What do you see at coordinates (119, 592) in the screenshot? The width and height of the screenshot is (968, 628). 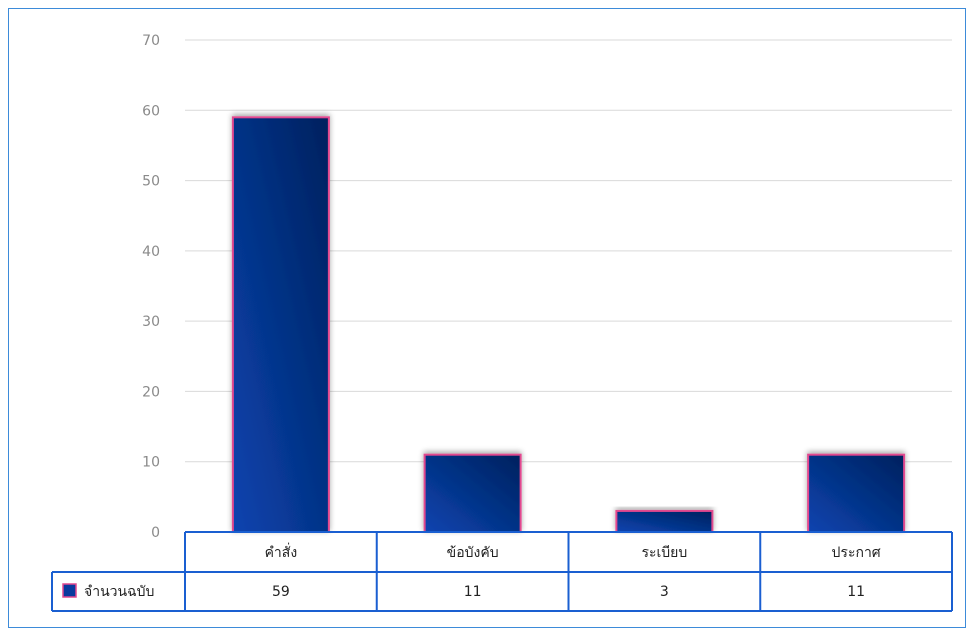 I see `legend-series-name: จำนวนฉบับ` at bounding box center [119, 592].